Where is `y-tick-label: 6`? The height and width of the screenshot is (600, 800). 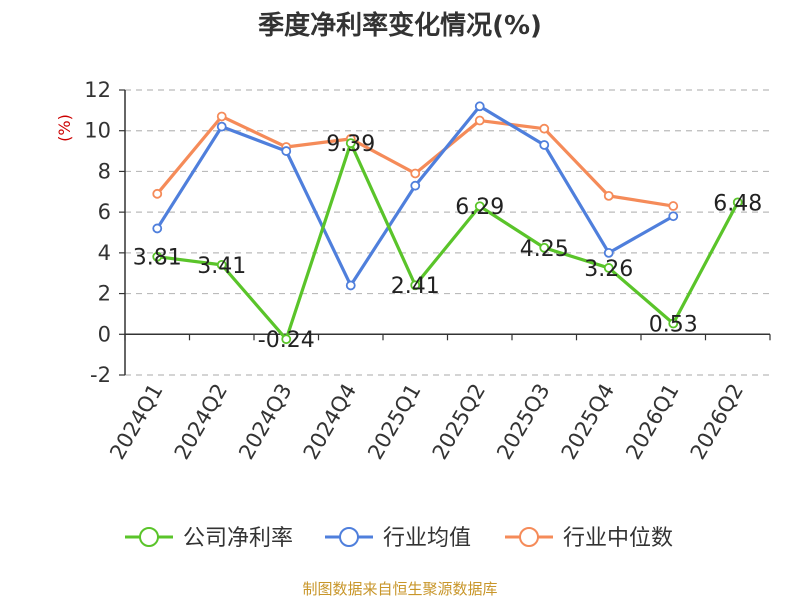
y-tick-label: 6 is located at coordinates (104, 212).